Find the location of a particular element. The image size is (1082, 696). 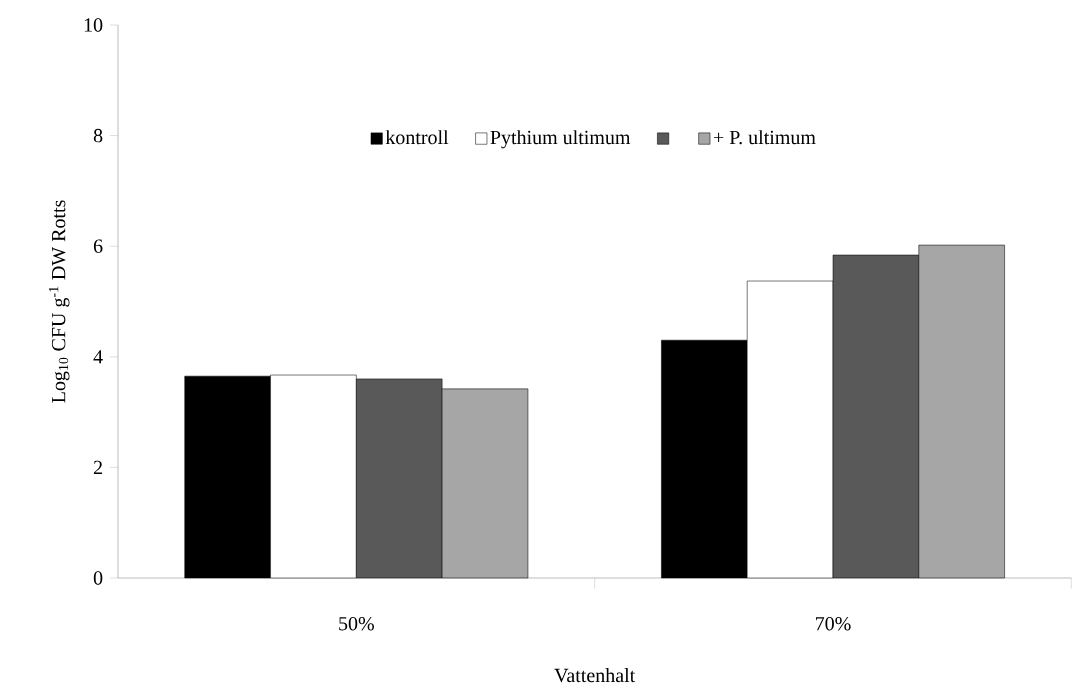

y-tick-label: 2 is located at coordinates (97, 467).